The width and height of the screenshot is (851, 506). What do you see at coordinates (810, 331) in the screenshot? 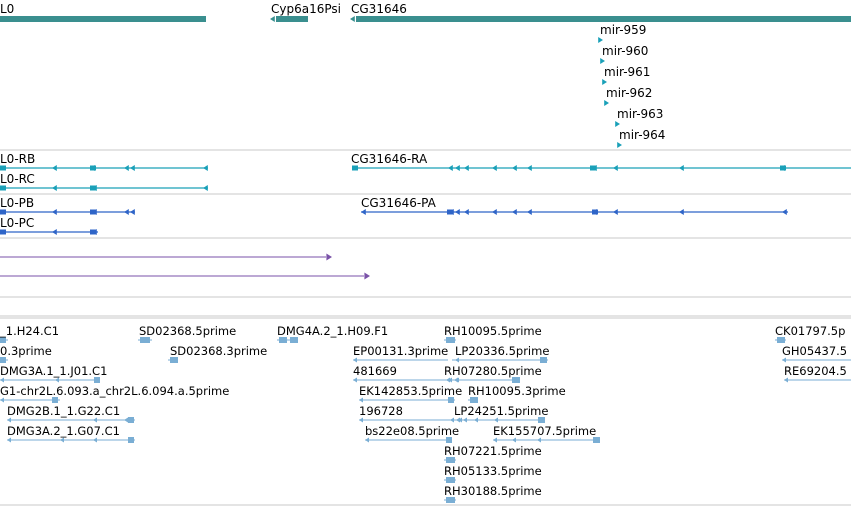
I see `est-label: CK01797.5p` at bounding box center [810, 331].